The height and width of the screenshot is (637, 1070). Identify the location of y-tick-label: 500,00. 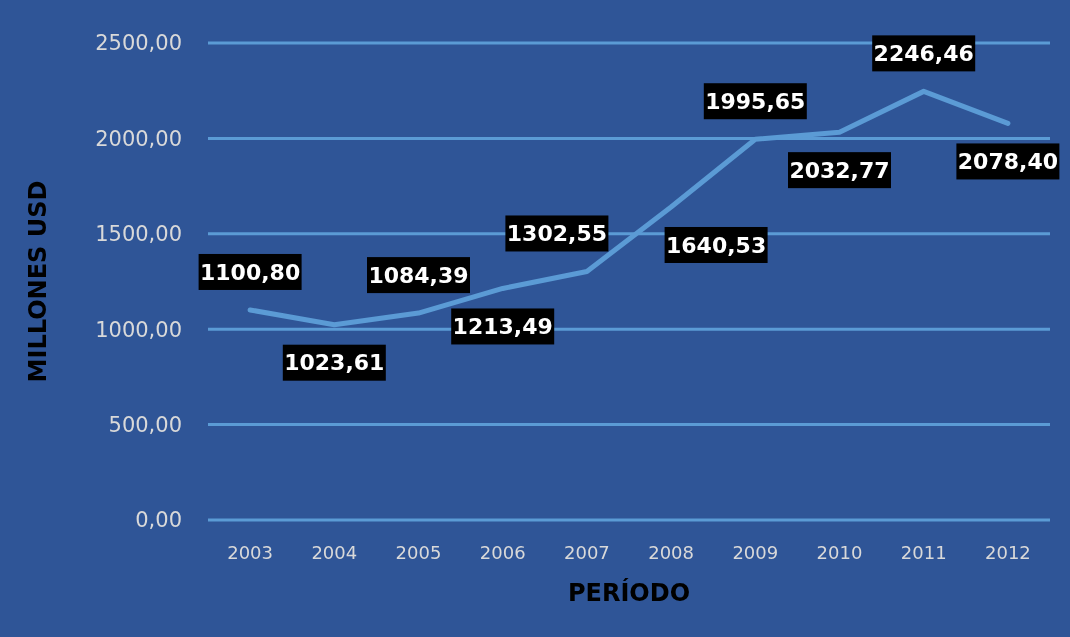
(145, 424).